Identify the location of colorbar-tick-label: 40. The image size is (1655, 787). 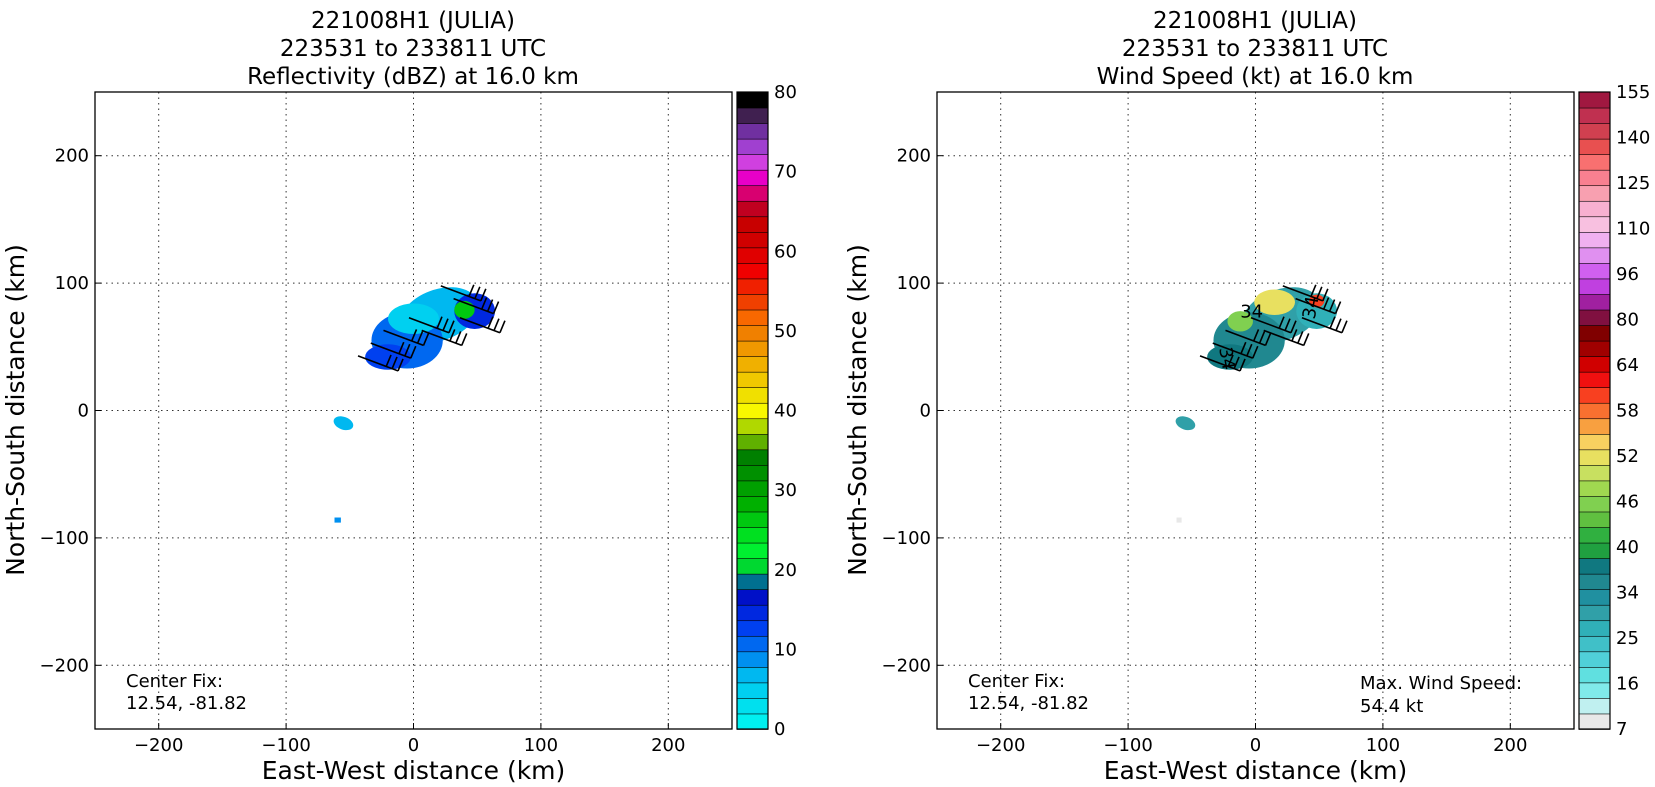
(785, 411).